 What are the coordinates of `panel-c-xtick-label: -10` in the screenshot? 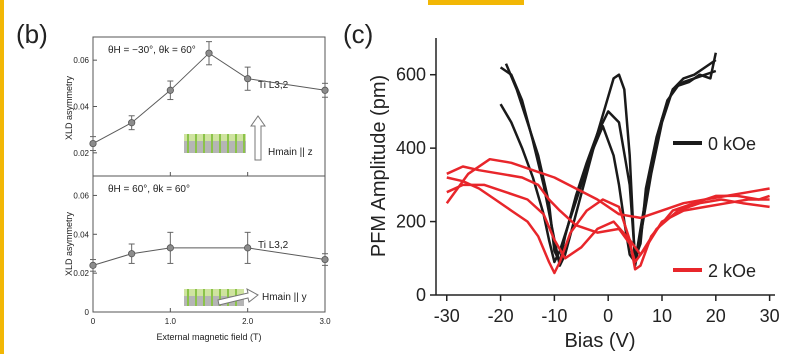 It's located at (554, 316).